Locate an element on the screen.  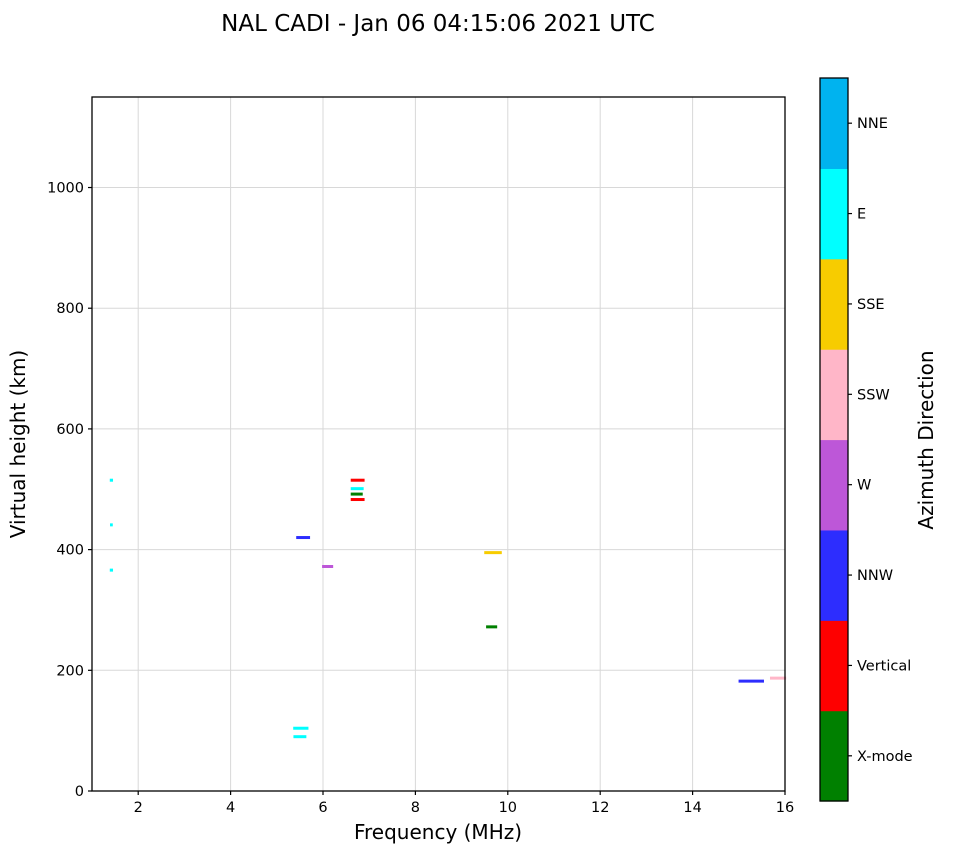
colorbar-tick-label: W is located at coordinates (864, 486).